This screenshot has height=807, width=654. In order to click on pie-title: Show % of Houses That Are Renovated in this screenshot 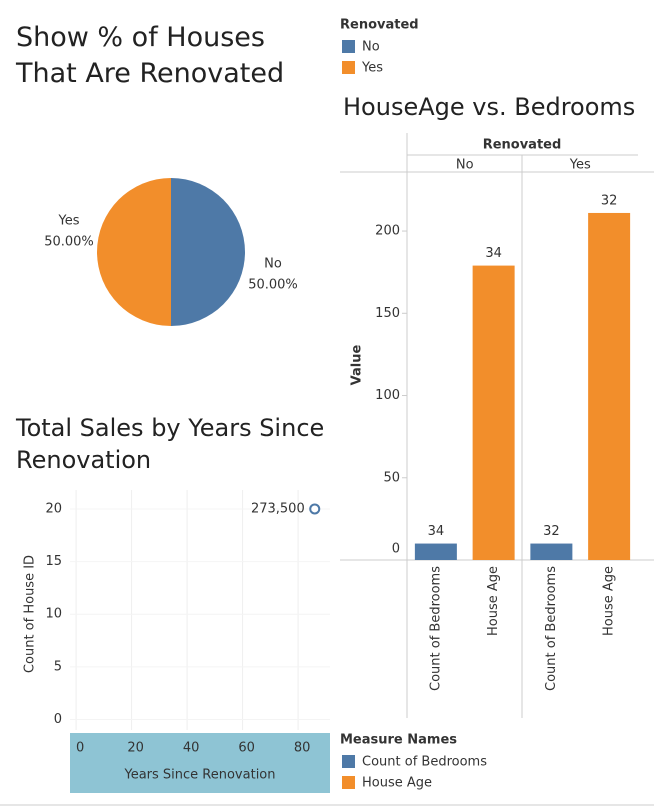, I will do `click(150, 55)`.